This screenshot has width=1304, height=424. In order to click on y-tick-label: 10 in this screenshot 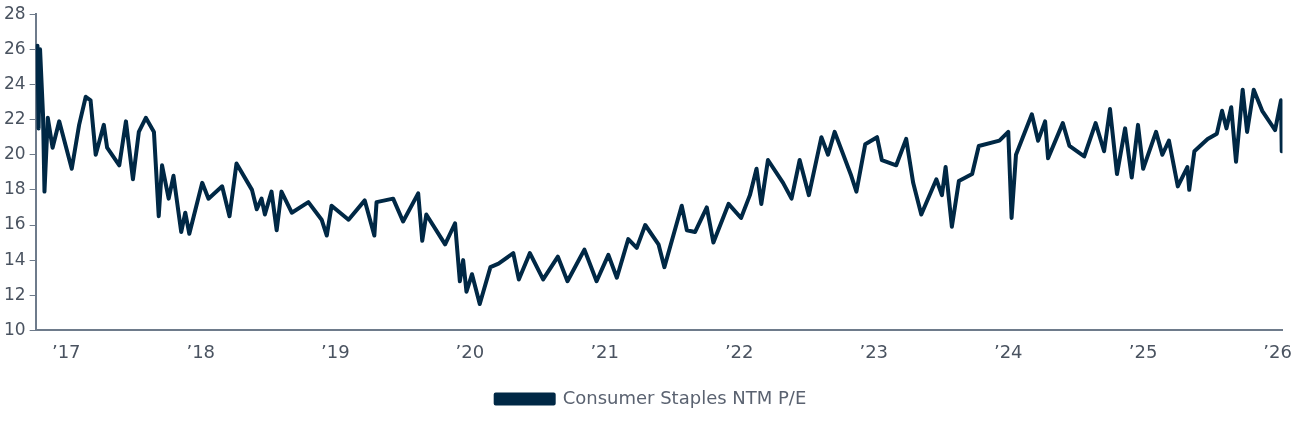, I will do `click(14, 328)`.